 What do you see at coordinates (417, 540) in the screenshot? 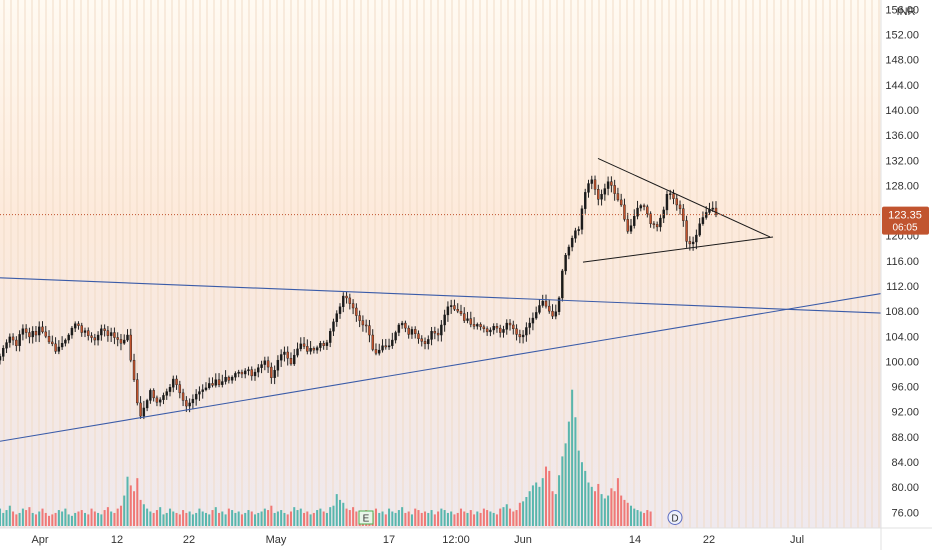
I see `time-axis: Apr 12 22 May 17 12:00 Jun 14 22 Jul` at bounding box center [417, 540].